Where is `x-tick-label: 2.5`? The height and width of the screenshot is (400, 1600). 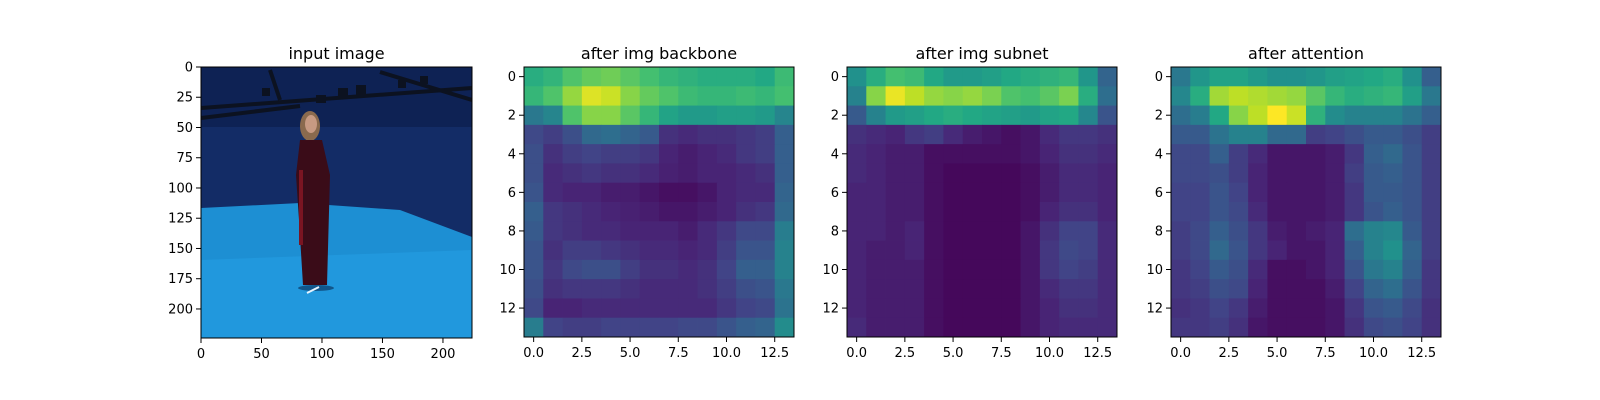 x-tick-label: 2.5 is located at coordinates (582, 353).